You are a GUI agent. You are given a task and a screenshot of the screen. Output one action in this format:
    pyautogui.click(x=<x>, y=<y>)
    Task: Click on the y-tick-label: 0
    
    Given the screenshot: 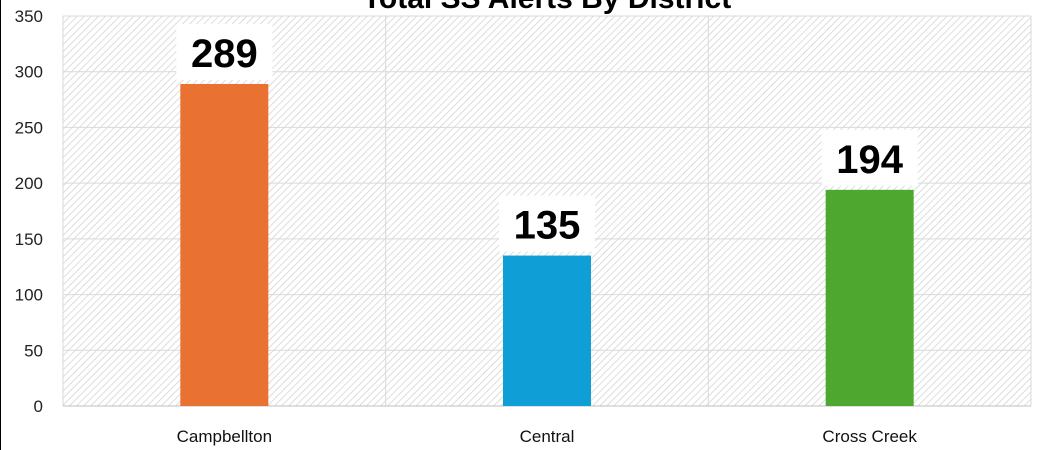 What is the action you would take?
    pyautogui.click(x=38, y=406)
    